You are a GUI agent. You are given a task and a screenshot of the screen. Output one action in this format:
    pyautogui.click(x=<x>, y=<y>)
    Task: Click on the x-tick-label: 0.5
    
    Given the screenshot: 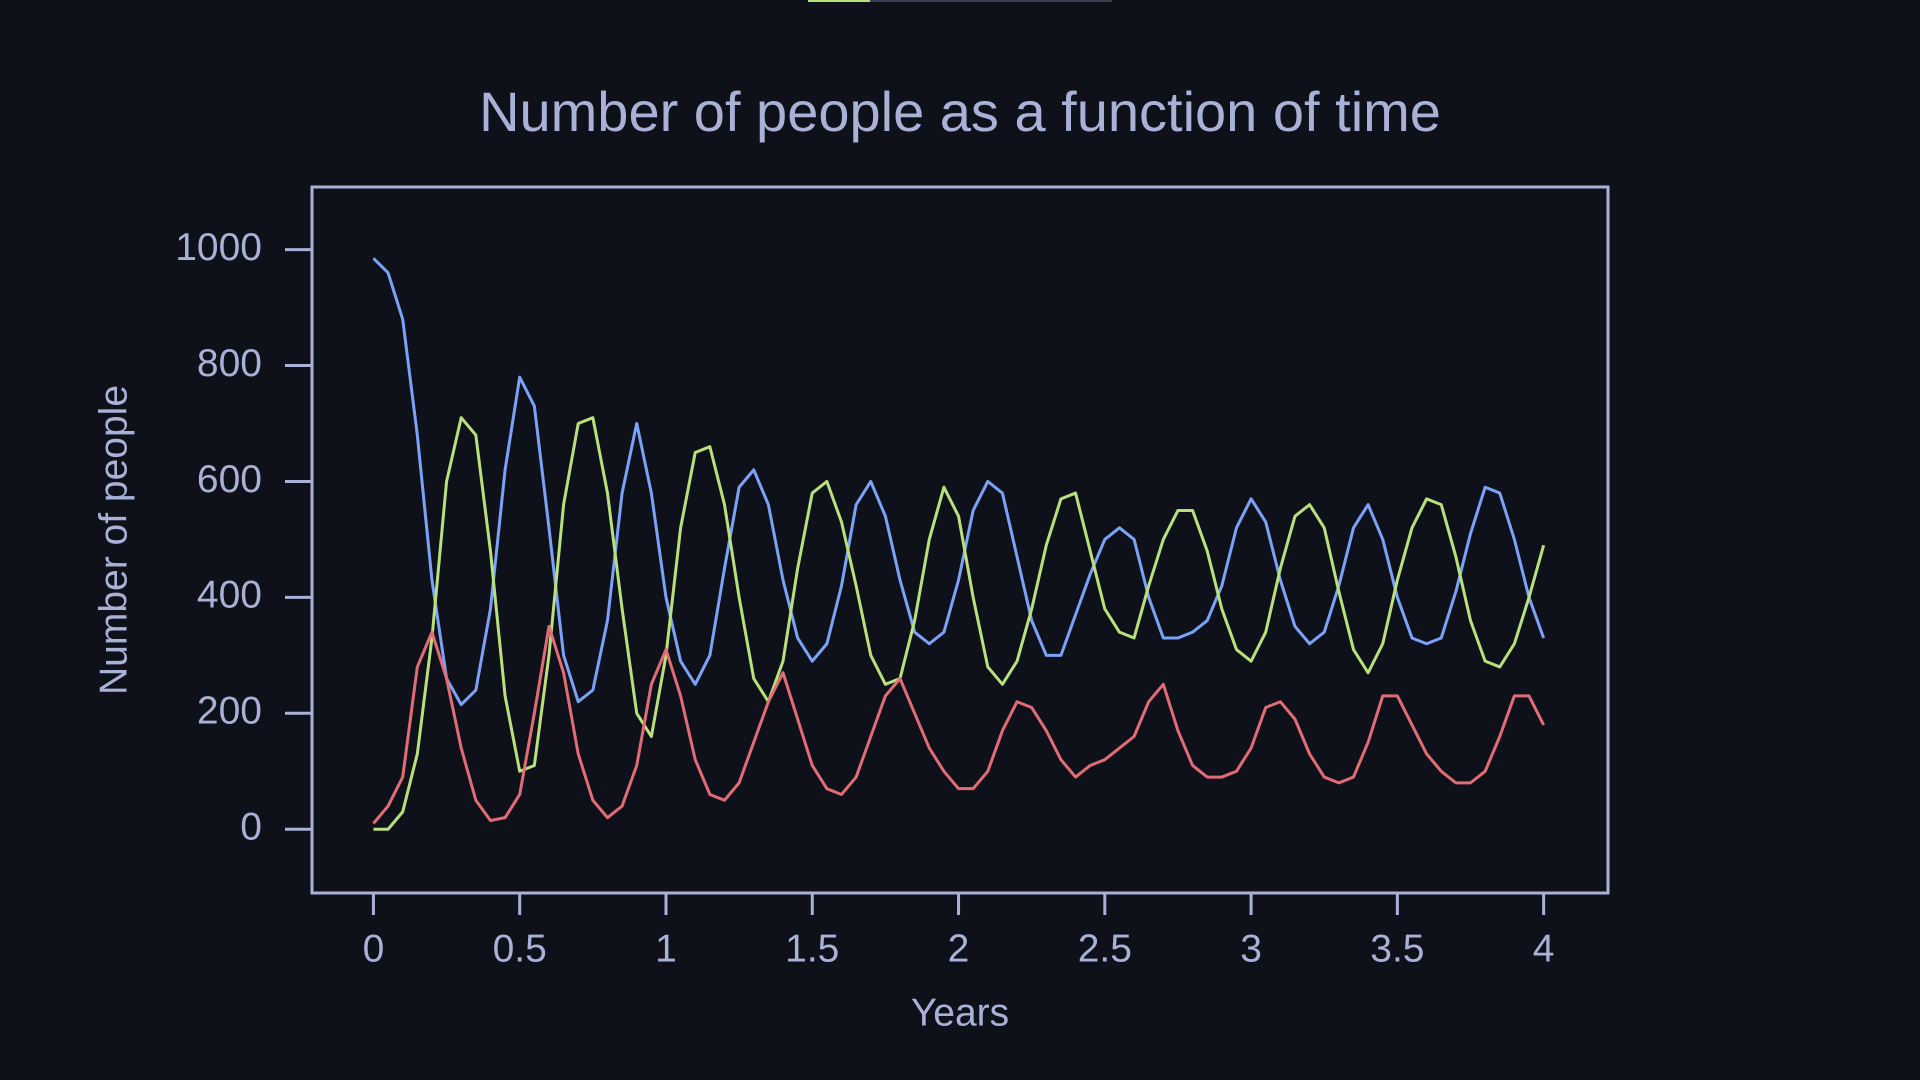 What is the action you would take?
    pyautogui.click(x=520, y=948)
    